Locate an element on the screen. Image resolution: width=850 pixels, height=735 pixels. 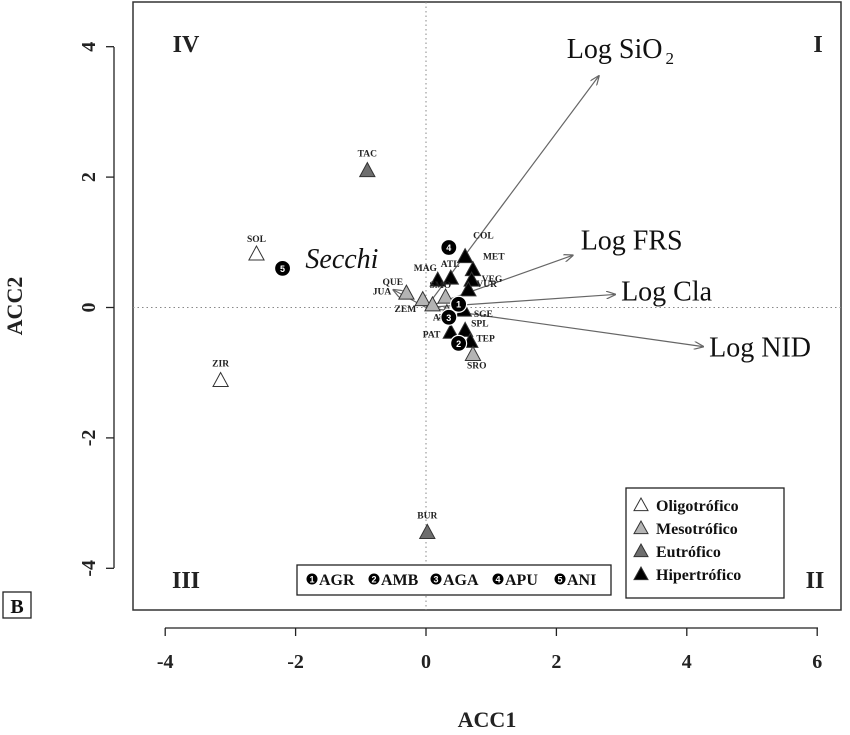
x-axis: -4 -2 0 2 4 6 is located at coordinates (489, 650).